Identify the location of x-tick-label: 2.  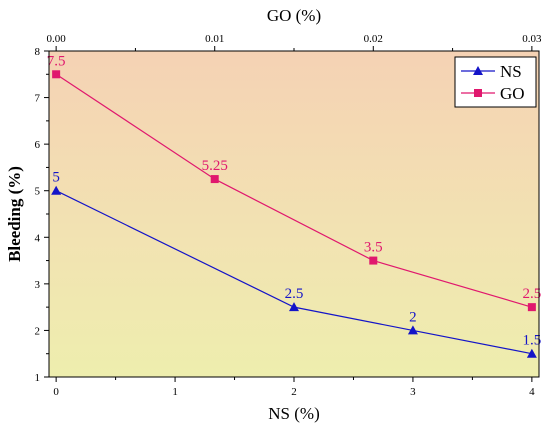
(294, 392).